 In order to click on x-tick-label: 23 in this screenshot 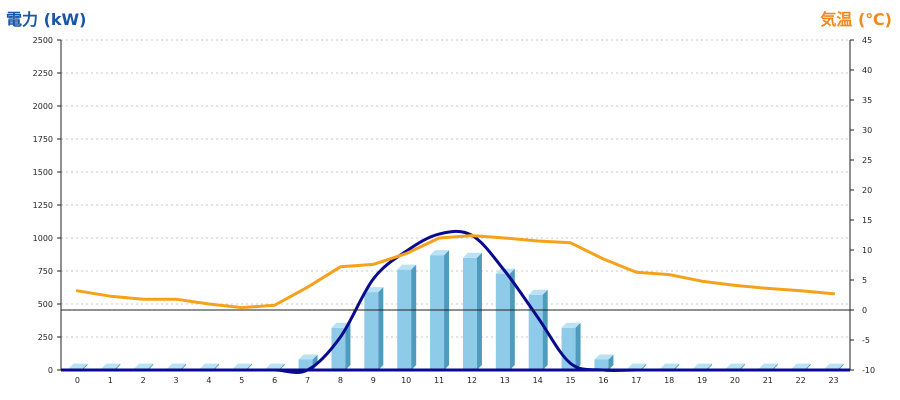, I will do `click(833, 380)`.